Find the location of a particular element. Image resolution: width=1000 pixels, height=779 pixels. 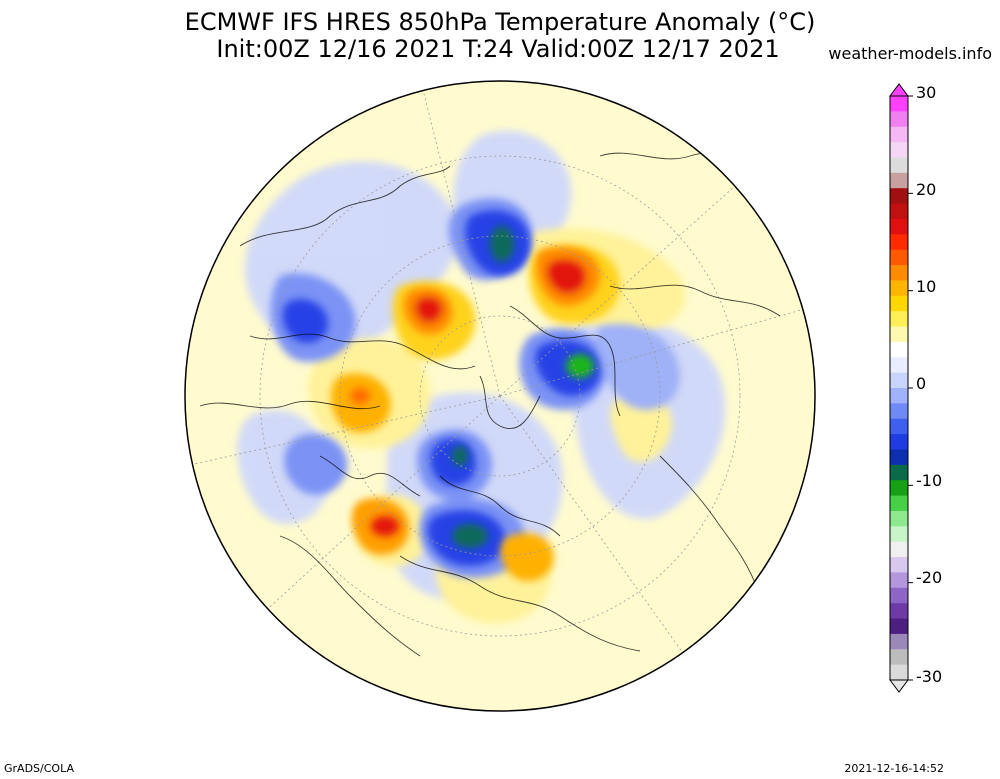

colorbar is located at coordinates (901, 388).